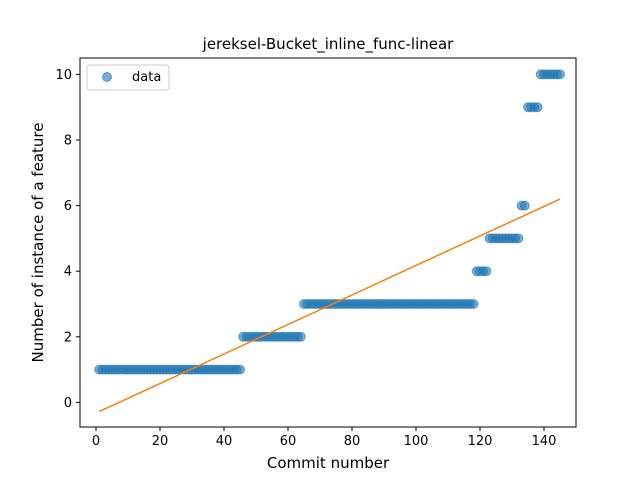  What do you see at coordinates (544, 441) in the screenshot?
I see `x-tick-label: 140` at bounding box center [544, 441].